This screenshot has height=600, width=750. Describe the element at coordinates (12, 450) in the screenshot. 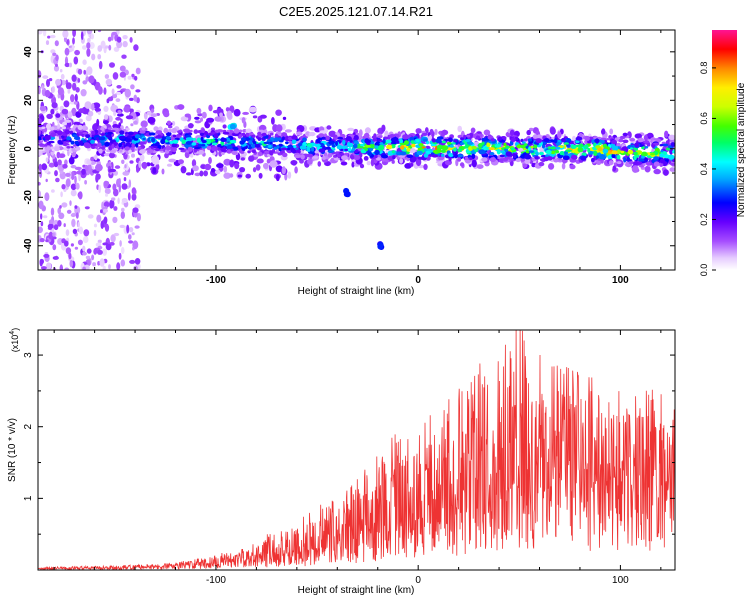

I see `snr-y-label: SNR (10 * v/v)` at that location.